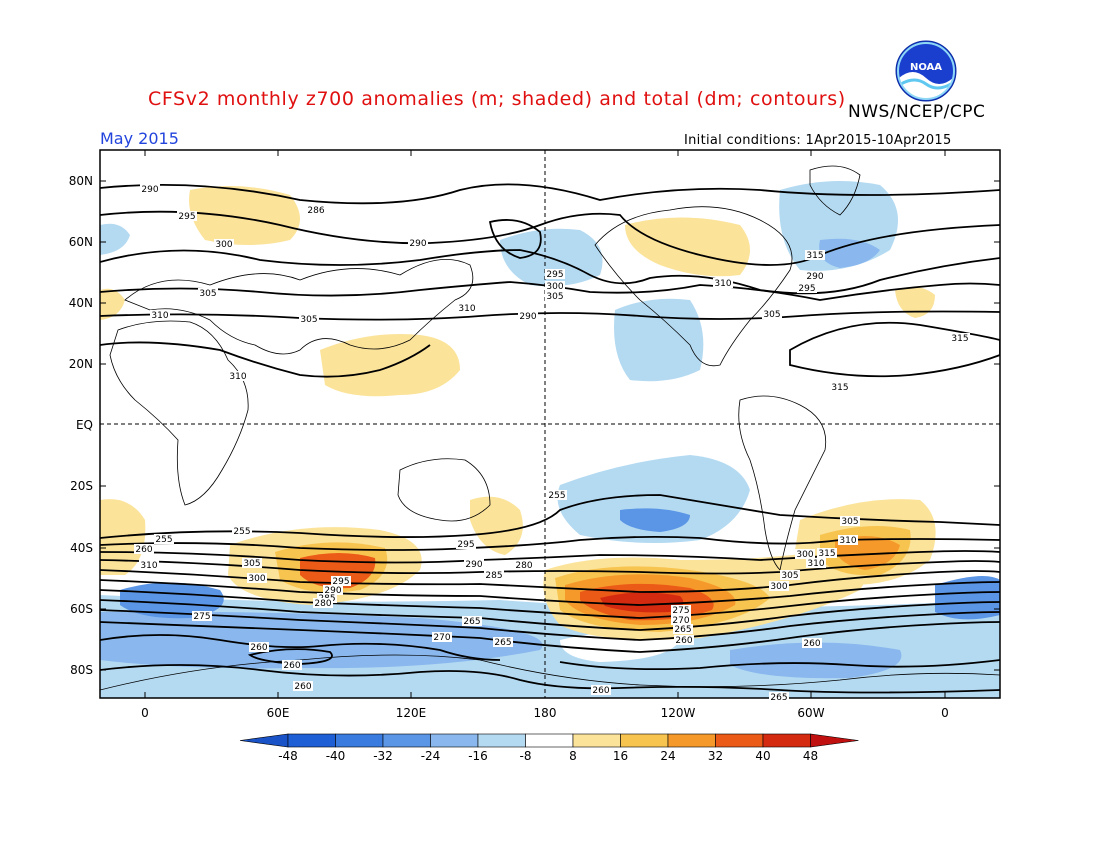 This screenshot has width=1100, height=850. Describe the element at coordinates (926, 71) in the screenshot. I see `noaa-logo: NOAA` at that location.